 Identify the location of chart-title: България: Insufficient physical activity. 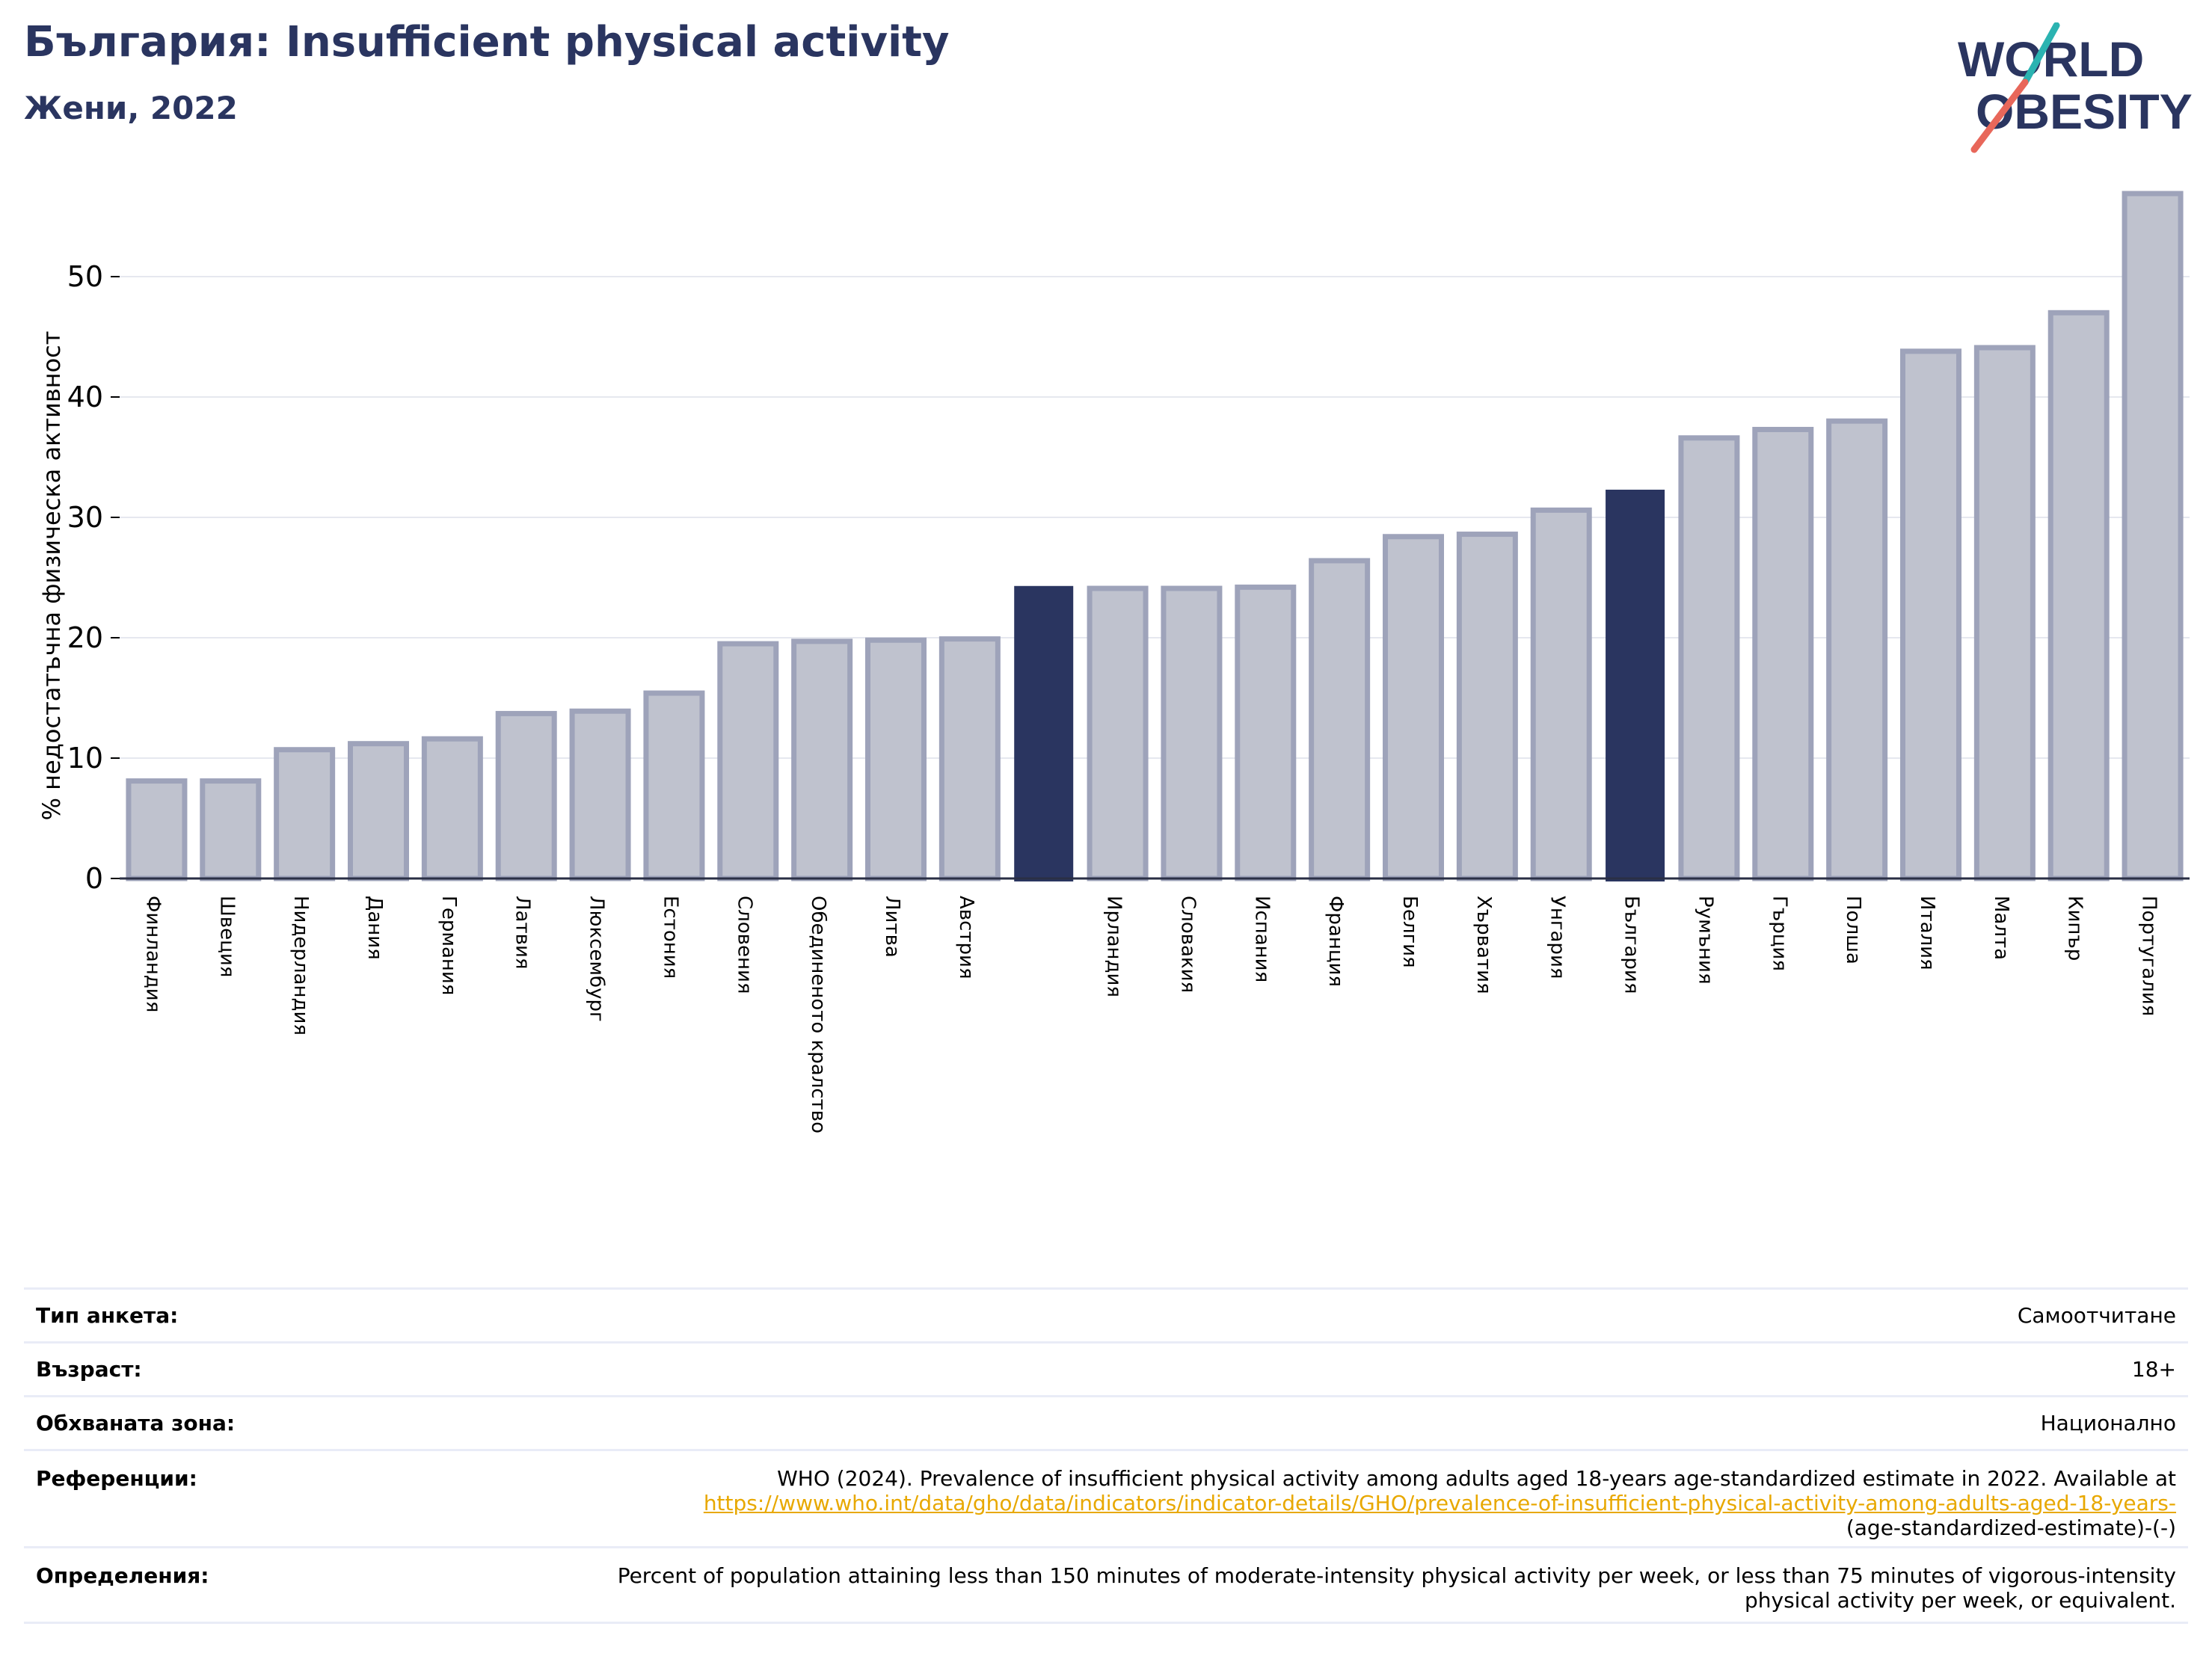
(487, 42).